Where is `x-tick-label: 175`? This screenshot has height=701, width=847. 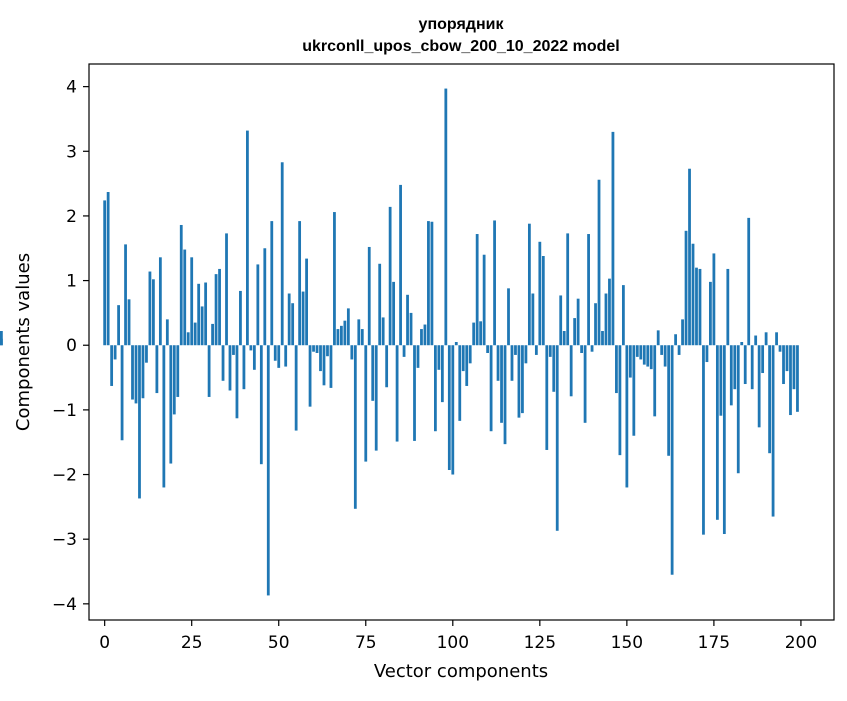 x-tick-label: 175 is located at coordinates (714, 643).